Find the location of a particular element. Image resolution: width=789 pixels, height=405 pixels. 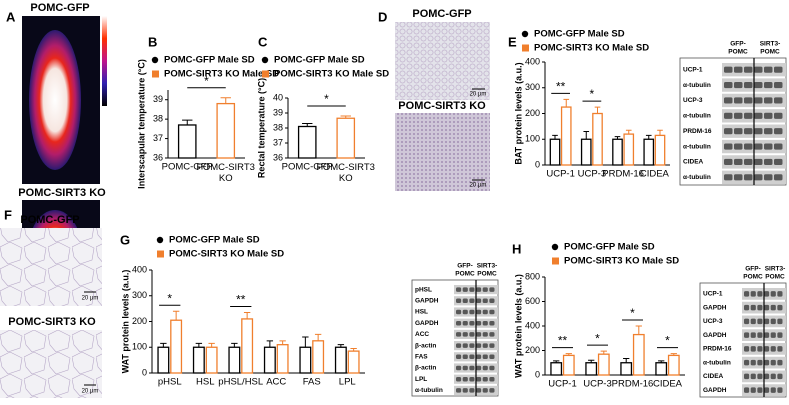

x-tick-label: pHSL is located at coordinates (170, 382).